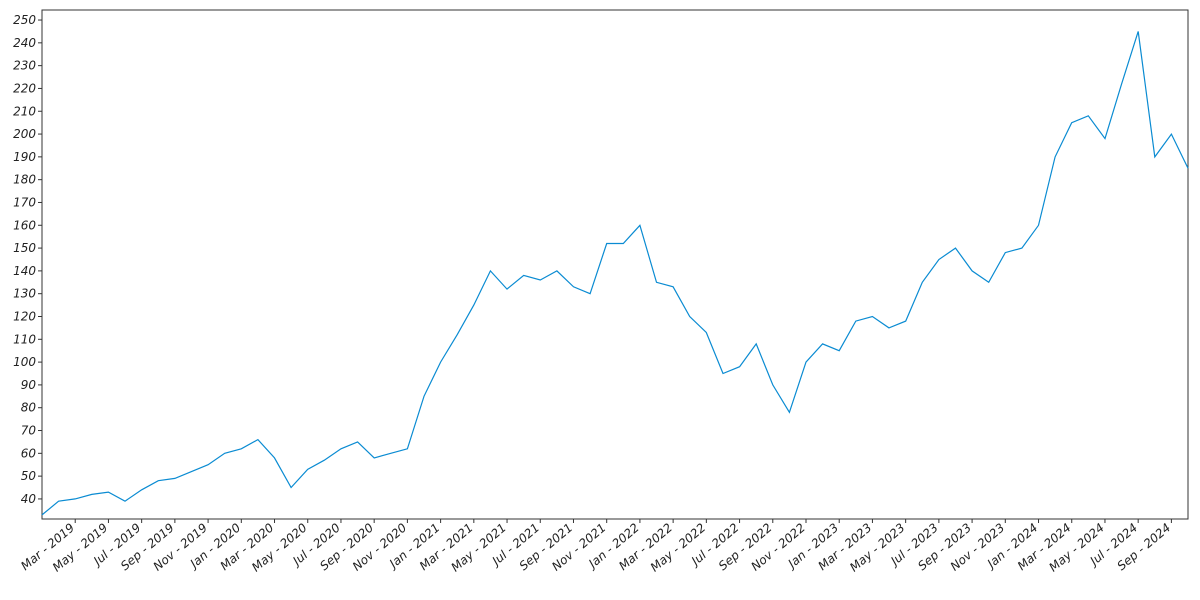 Image resolution: width=1200 pixels, height=600 pixels. Describe the element at coordinates (29, 385) in the screenshot. I see `y-tick-label: 90` at that location.